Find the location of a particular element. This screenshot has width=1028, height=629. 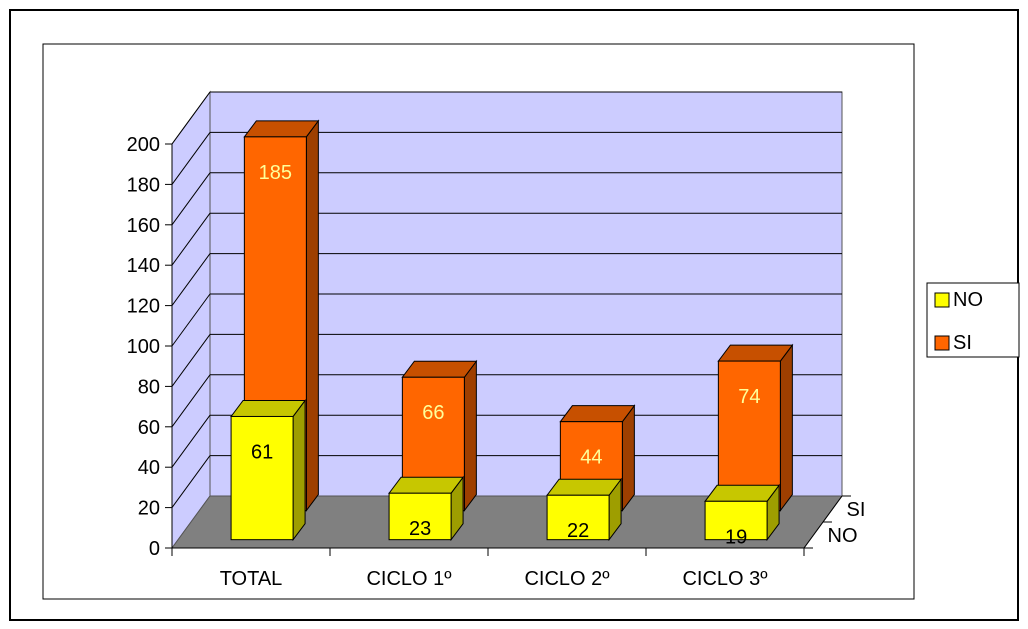

bar-no-2: 22 is located at coordinates (584, 509).